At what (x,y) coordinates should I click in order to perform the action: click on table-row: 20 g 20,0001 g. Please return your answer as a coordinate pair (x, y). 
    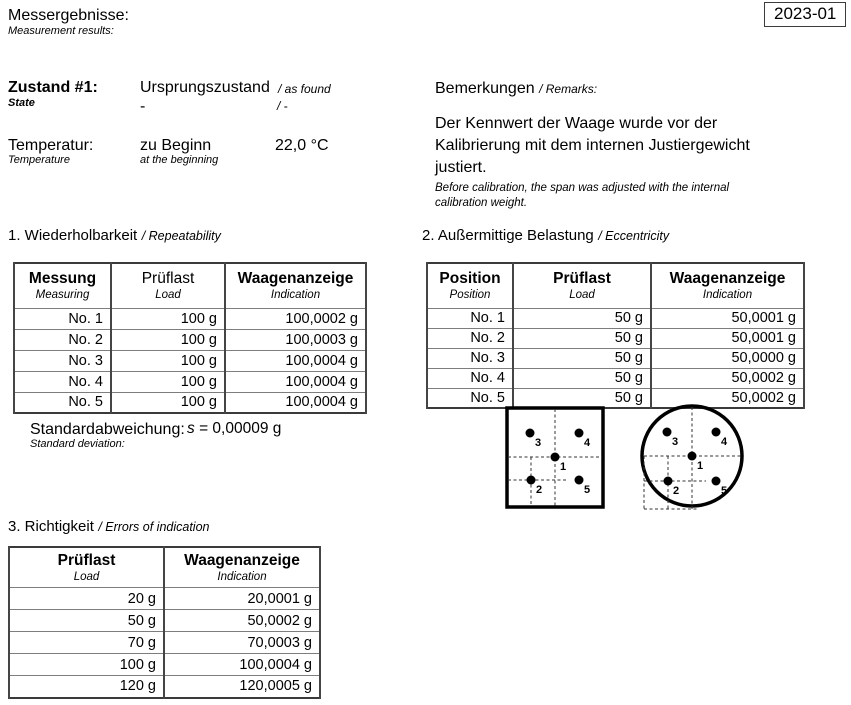
    Looking at the image, I should click on (164, 598).